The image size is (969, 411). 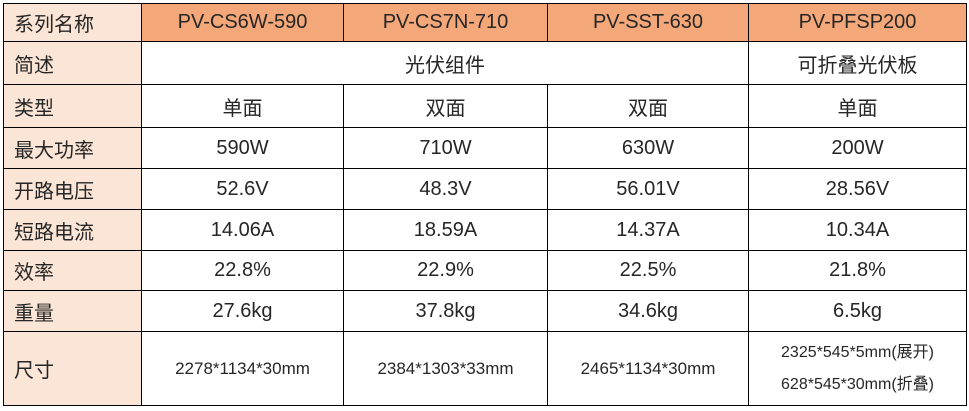 What do you see at coordinates (857, 311) in the screenshot?
I see `cell-weight-4: 6.5kg` at bounding box center [857, 311].